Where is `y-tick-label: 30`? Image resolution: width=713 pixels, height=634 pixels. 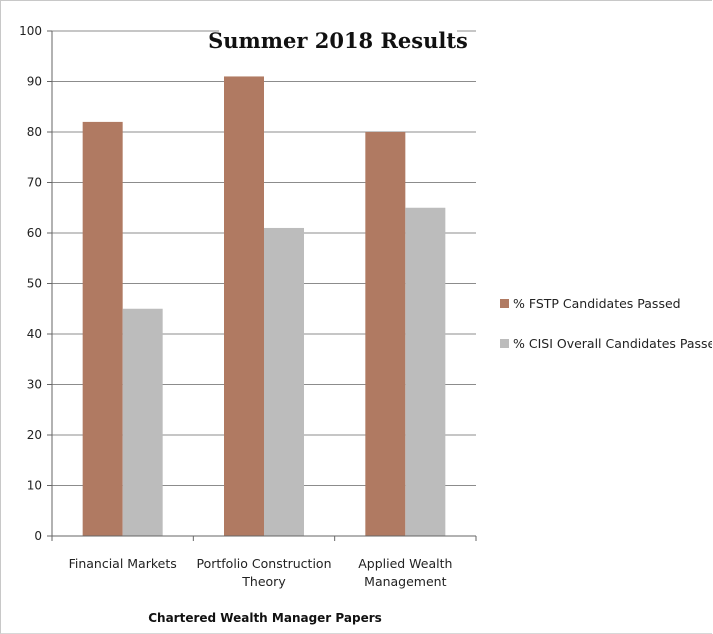
y-tick-label: 30 is located at coordinates (34, 385).